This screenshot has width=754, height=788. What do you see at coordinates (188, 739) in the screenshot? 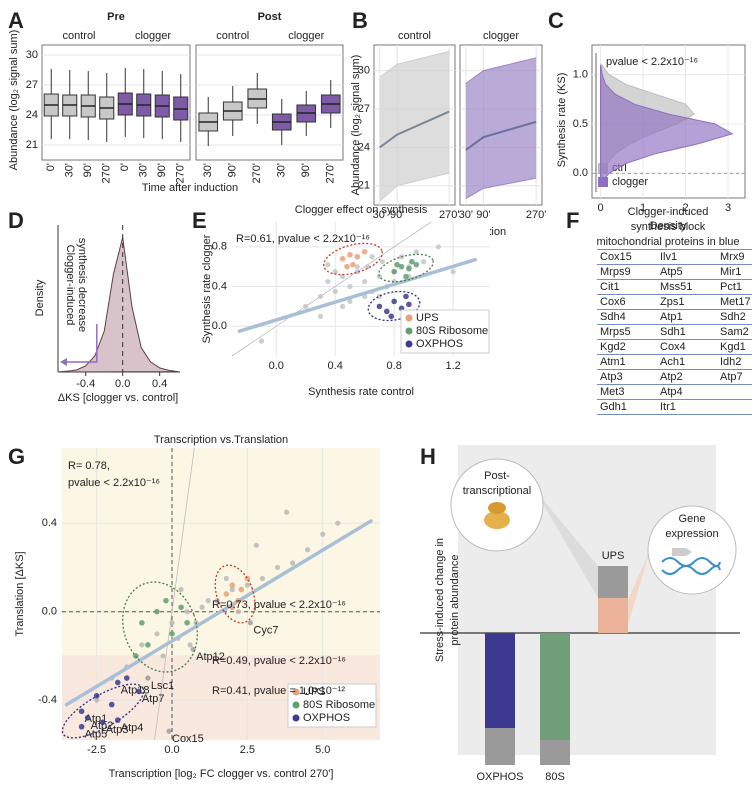
I see `point-label: Cox15` at bounding box center [188, 739].